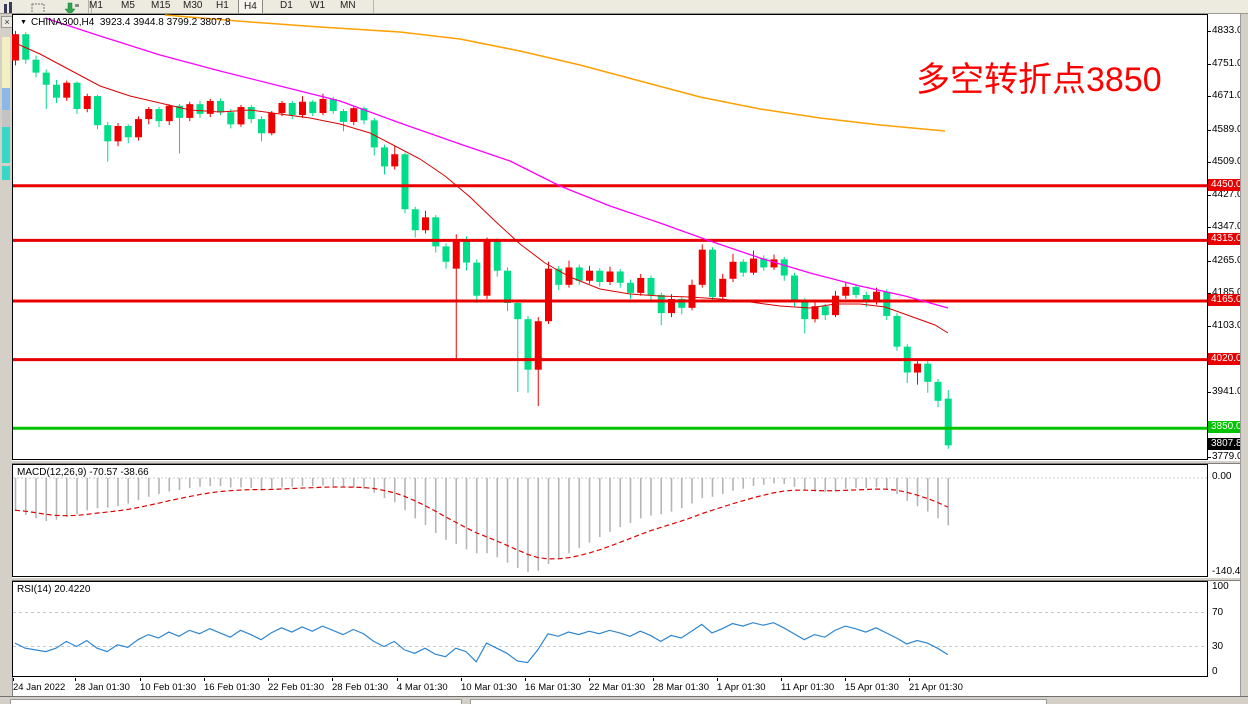 This screenshot has width=1248, height=704. I want to click on right-scrollbar, so click(1244, 359).